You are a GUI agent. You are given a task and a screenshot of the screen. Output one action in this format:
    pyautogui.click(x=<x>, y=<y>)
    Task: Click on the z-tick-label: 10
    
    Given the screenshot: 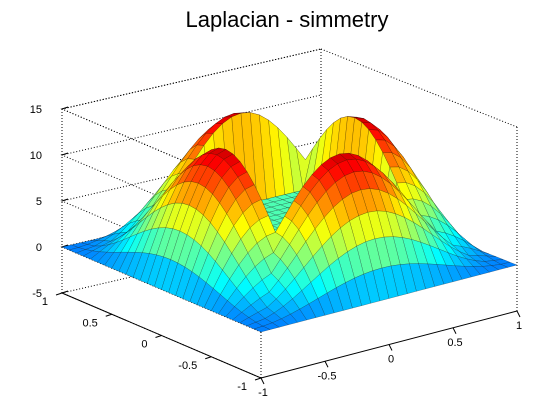 What is the action you would take?
    pyautogui.click(x=36, y=156)
    